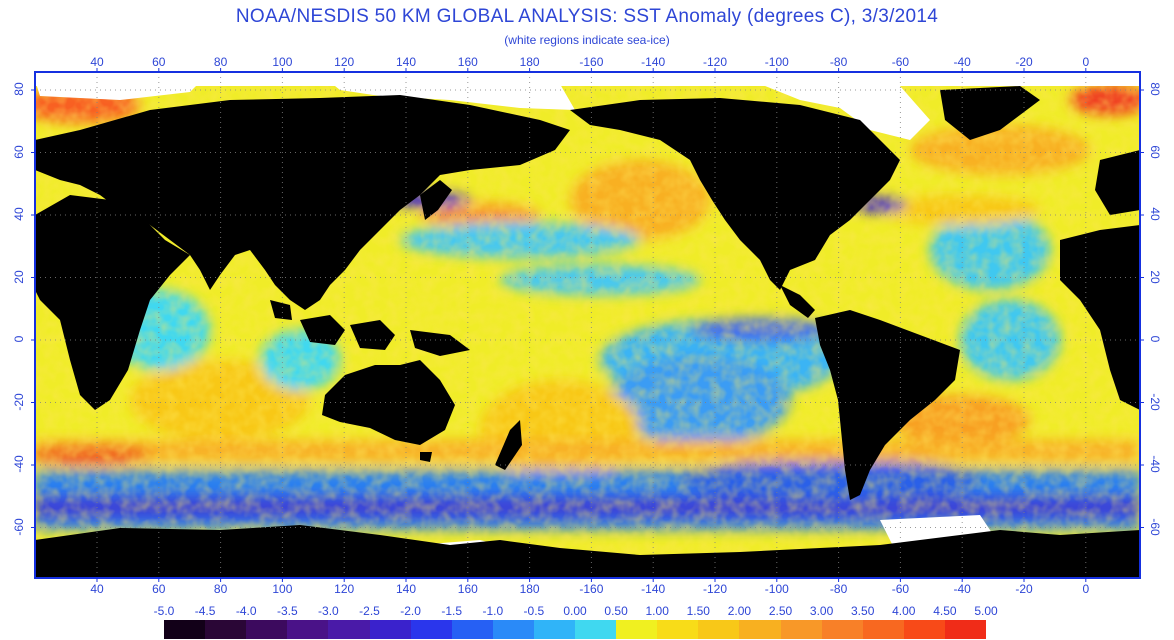 This screenshot has width=1174, height=640. I want to click on lon-label-top: -40, so click(962, 62).